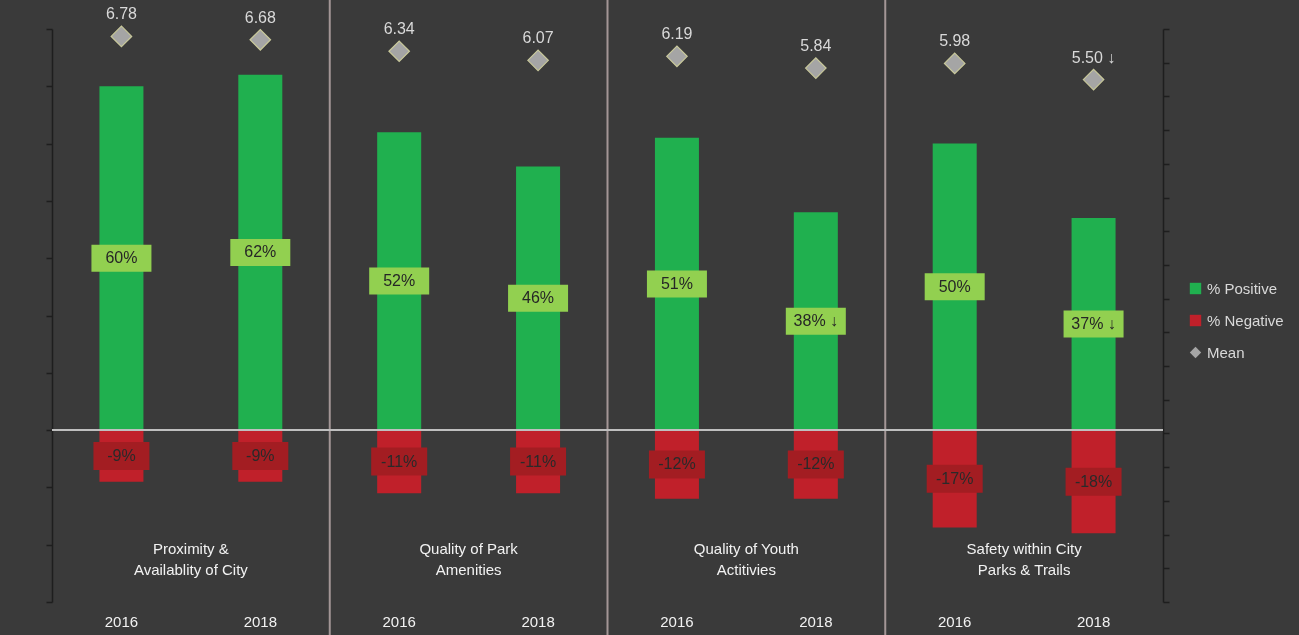 The height and width of the screenshot is (635, 1299). Describe the element at coordinates (1093, 481) in the screenshot. I see `data-label: -18%` at that location.